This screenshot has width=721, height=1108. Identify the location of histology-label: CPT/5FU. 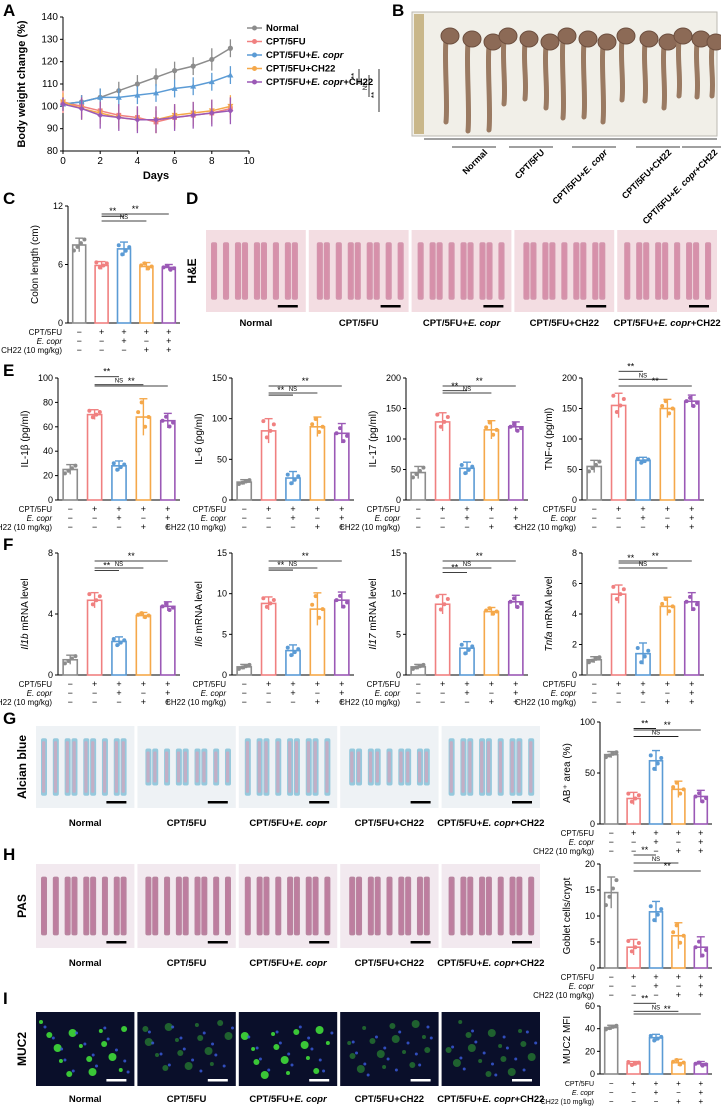
(359, 323).